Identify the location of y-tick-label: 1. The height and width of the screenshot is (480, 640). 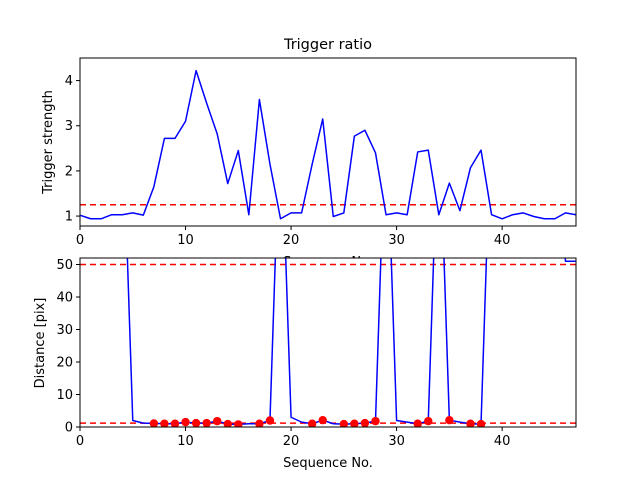
(69, 217).